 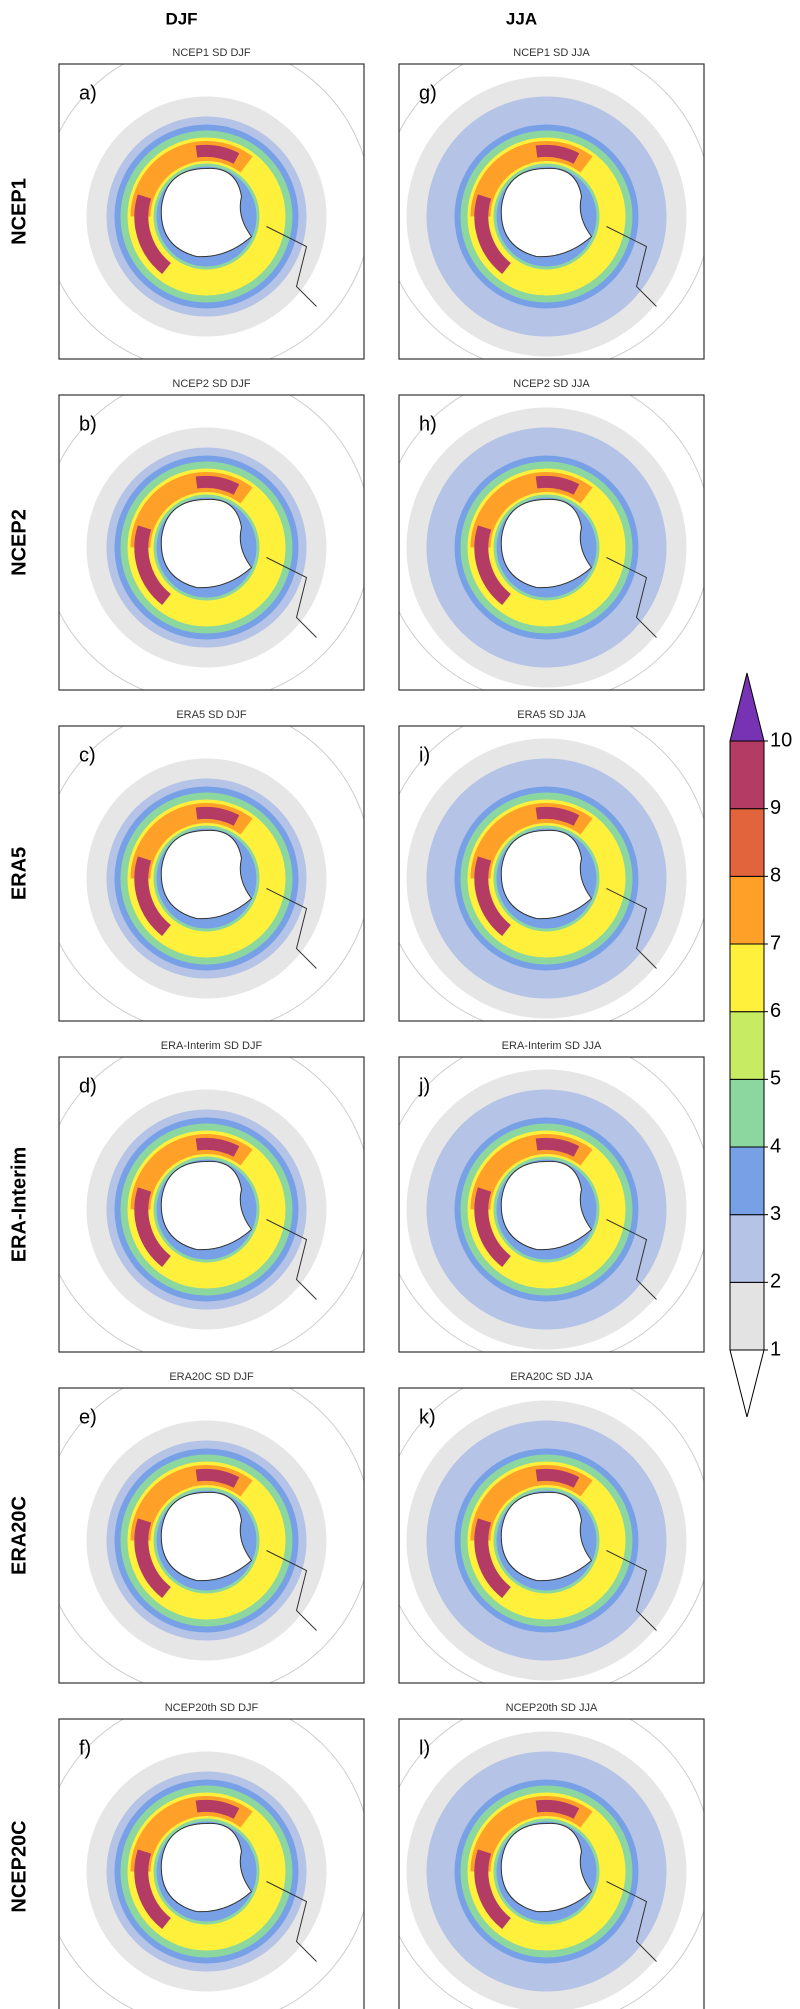 What do you see at coordinates (428, 424) in the screenshot?
I see `panel-letter: h)` at bounding box center [428, 424].